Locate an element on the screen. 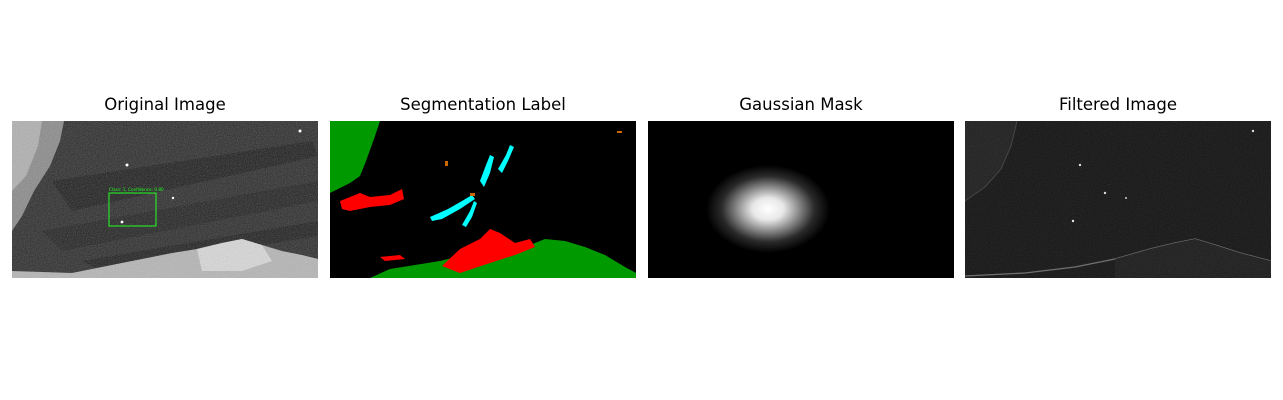  detection-label: Class: 1, Confidence: 0.80 is located at coordinates (136, 189).